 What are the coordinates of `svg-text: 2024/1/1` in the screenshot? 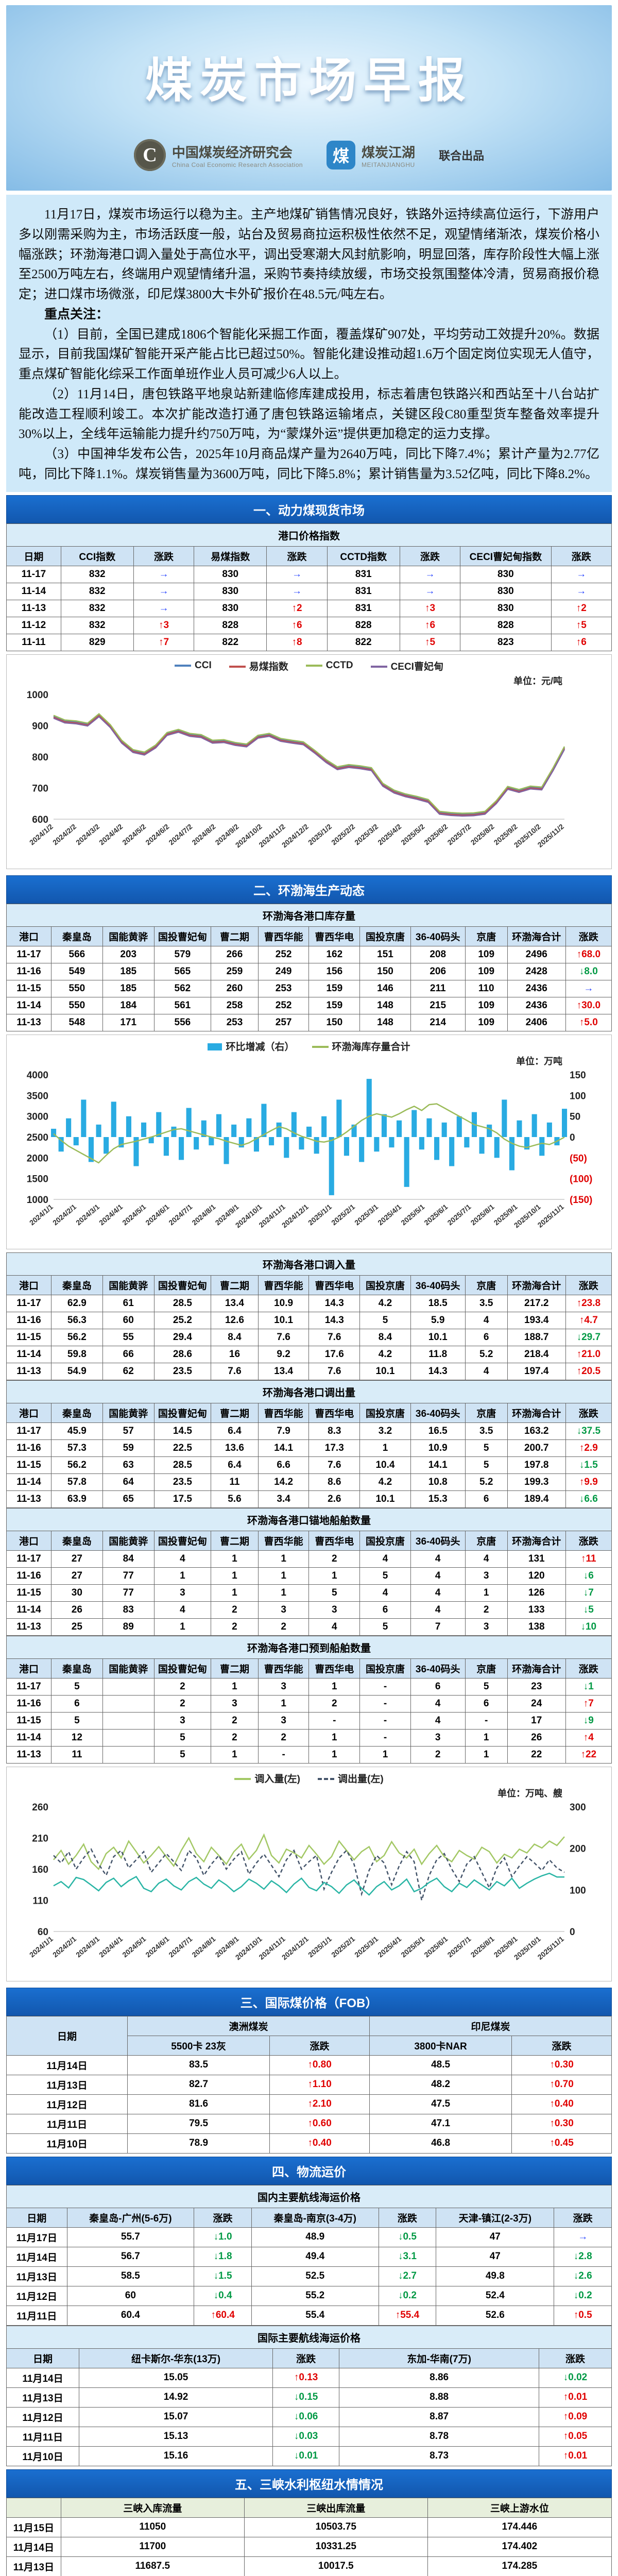 It's located at (41, 1946).